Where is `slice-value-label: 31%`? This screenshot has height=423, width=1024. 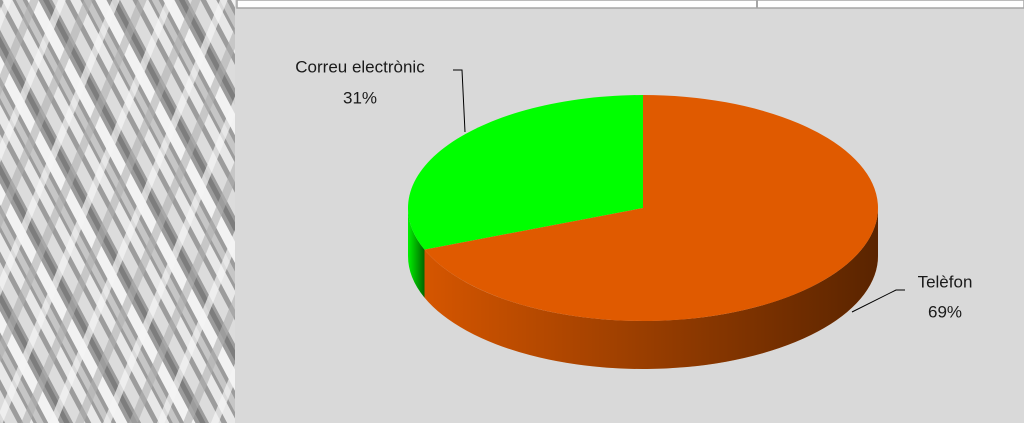
slice-value-label: 31% is located at coordinates (360, 97).